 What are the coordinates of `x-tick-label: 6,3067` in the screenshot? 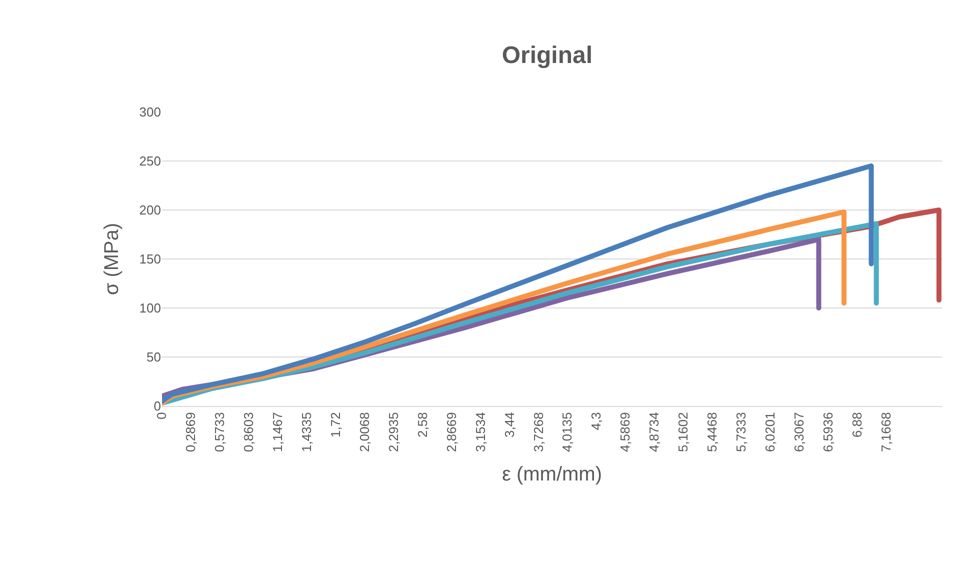 It's located at (798, 432).